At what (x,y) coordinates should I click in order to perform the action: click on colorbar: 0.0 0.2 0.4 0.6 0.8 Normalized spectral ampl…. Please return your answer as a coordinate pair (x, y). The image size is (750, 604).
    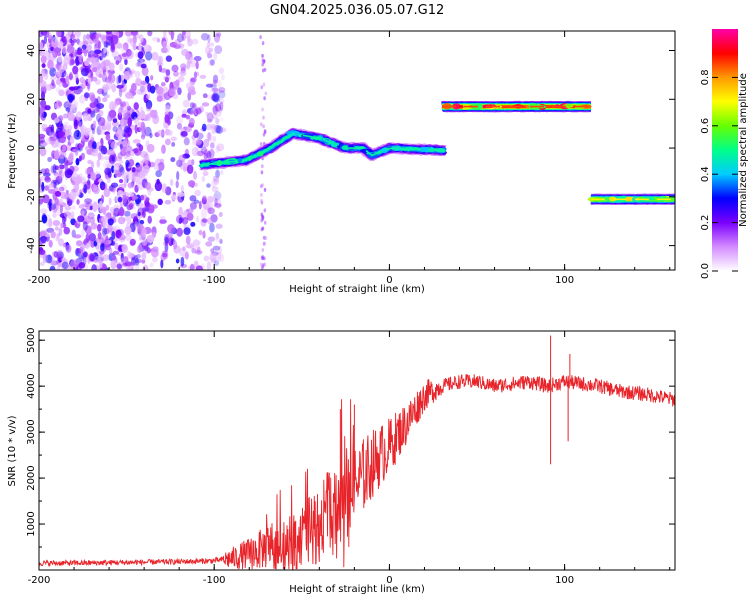
    Looking at the image, I should click on (724, 154).